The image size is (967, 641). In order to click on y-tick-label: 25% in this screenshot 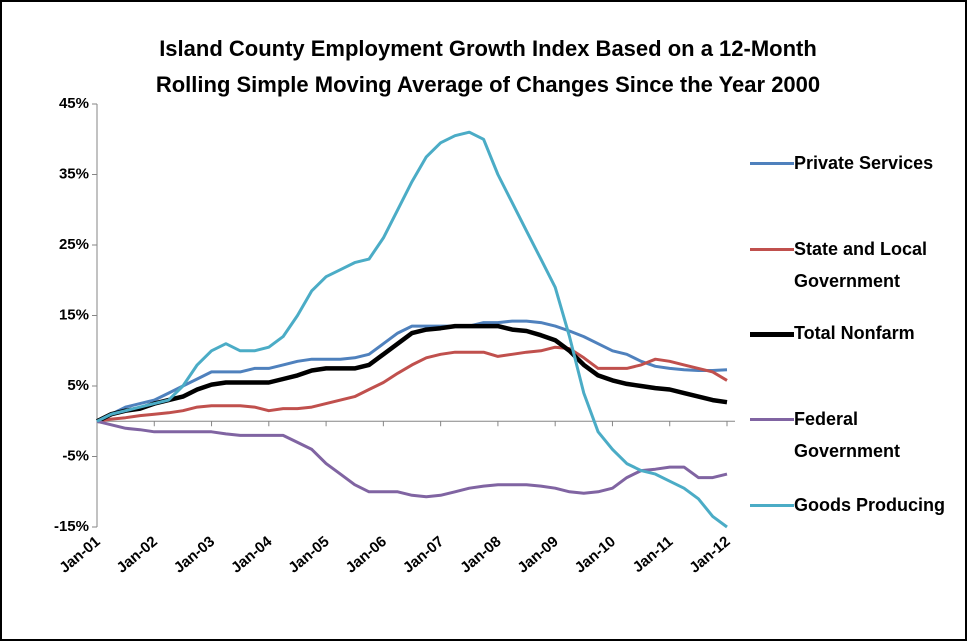, I will do `click(74, 244)`.